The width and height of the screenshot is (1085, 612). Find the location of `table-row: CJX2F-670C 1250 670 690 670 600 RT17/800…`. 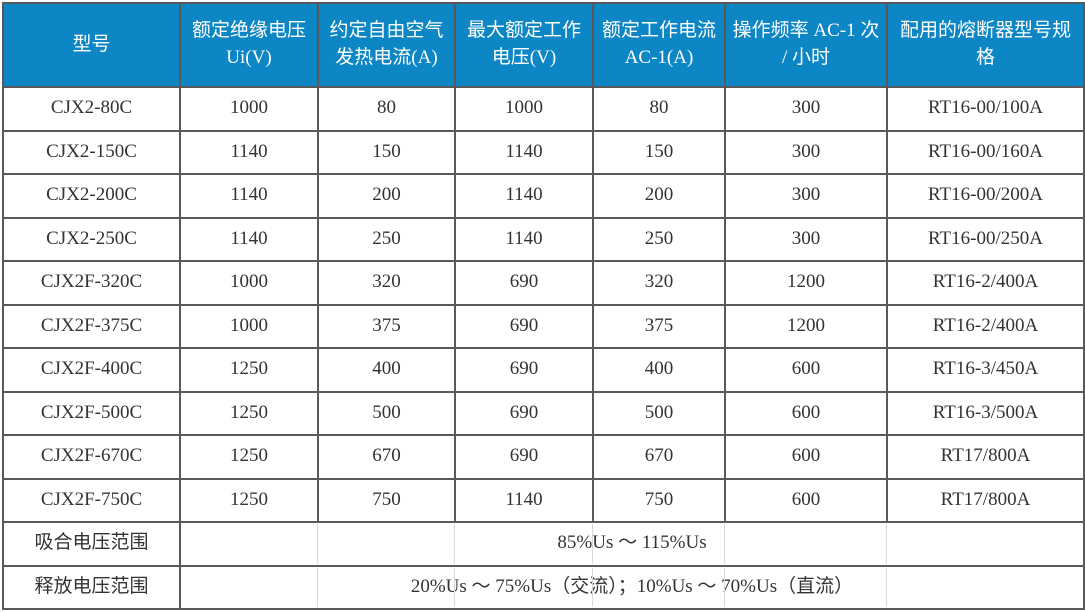

table-row: CJX2F-670C 1250 670 690 670 600 RT17/800… is located at coordinates (543, 457).